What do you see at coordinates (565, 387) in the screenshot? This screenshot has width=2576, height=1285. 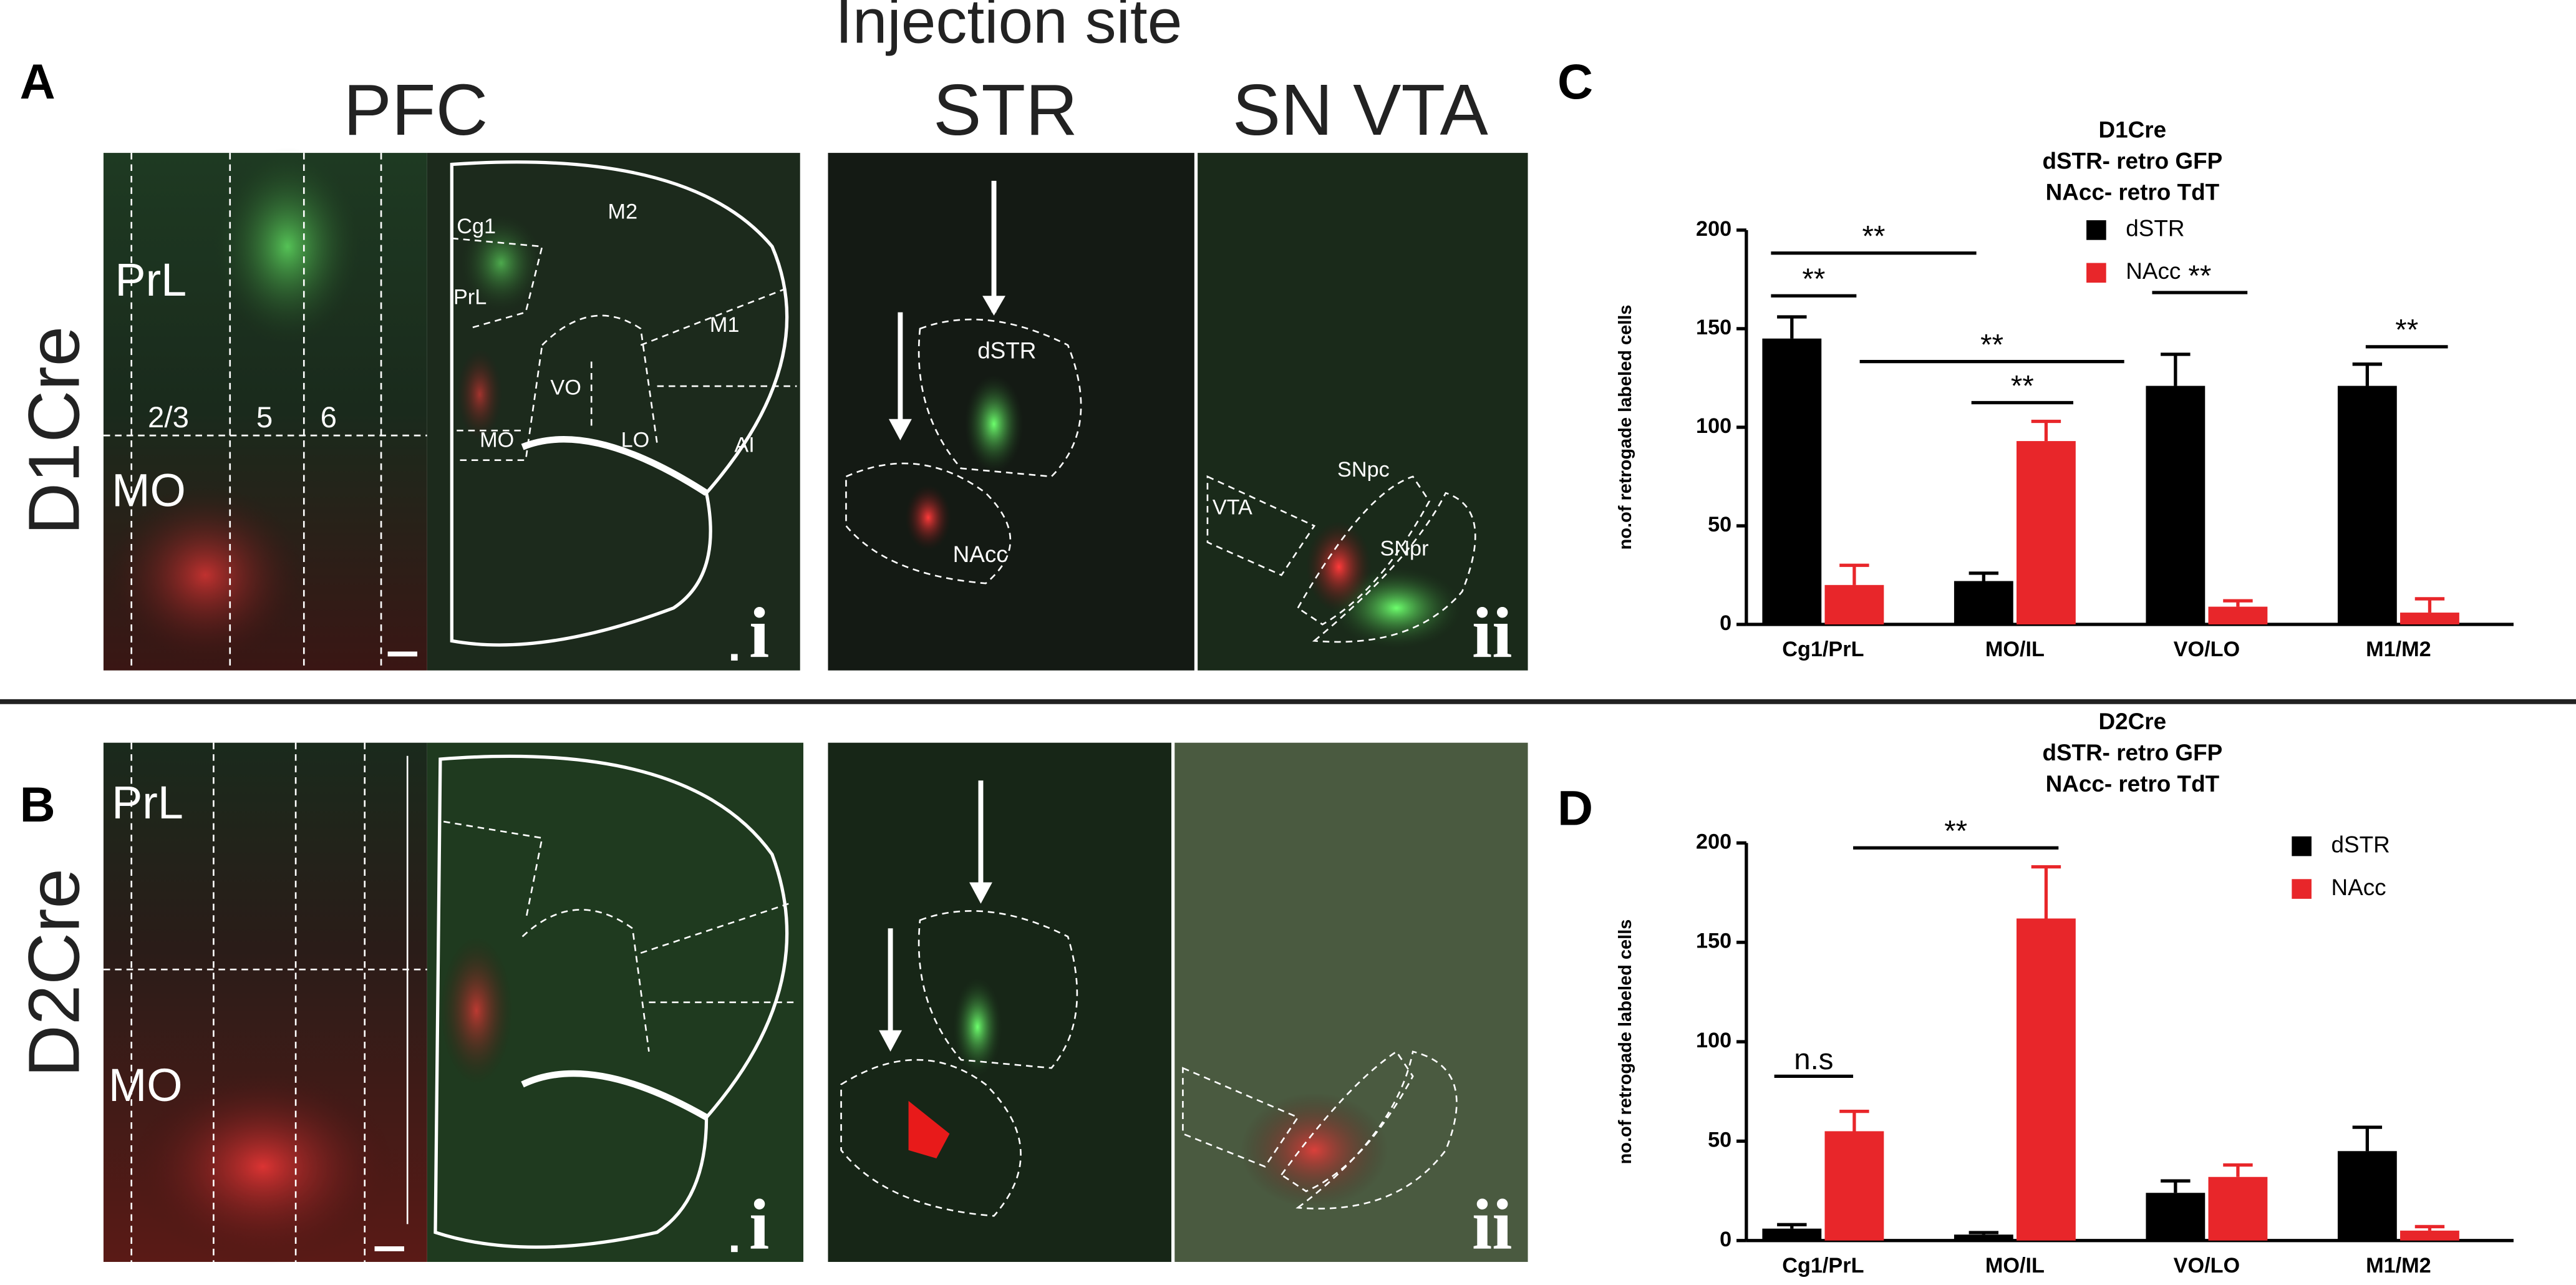 I see `region-label: VO` at bounding box center [565, 387].